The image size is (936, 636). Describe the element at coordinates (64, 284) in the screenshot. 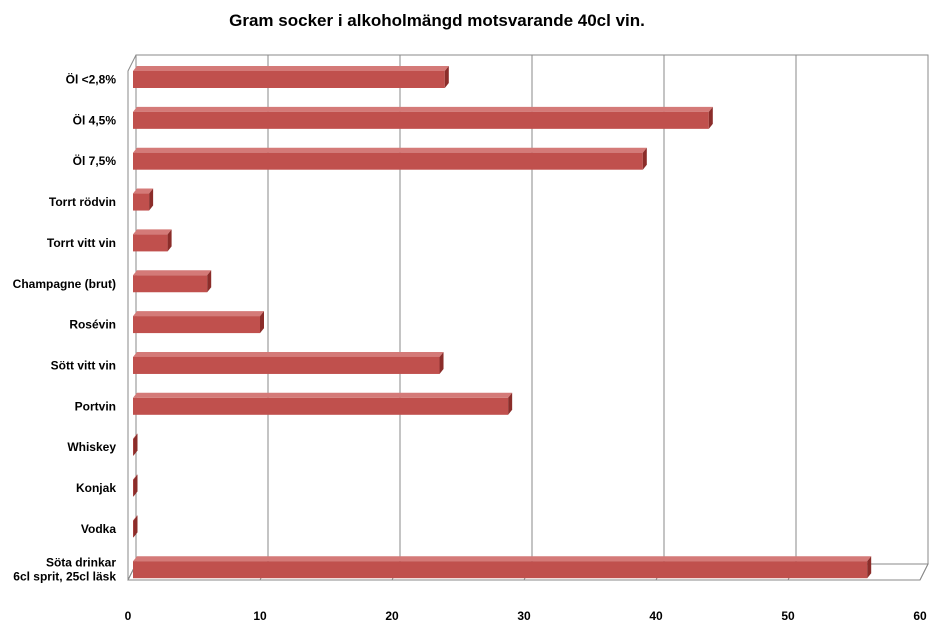

I see `category-label: Champagne (brut)` at that location.